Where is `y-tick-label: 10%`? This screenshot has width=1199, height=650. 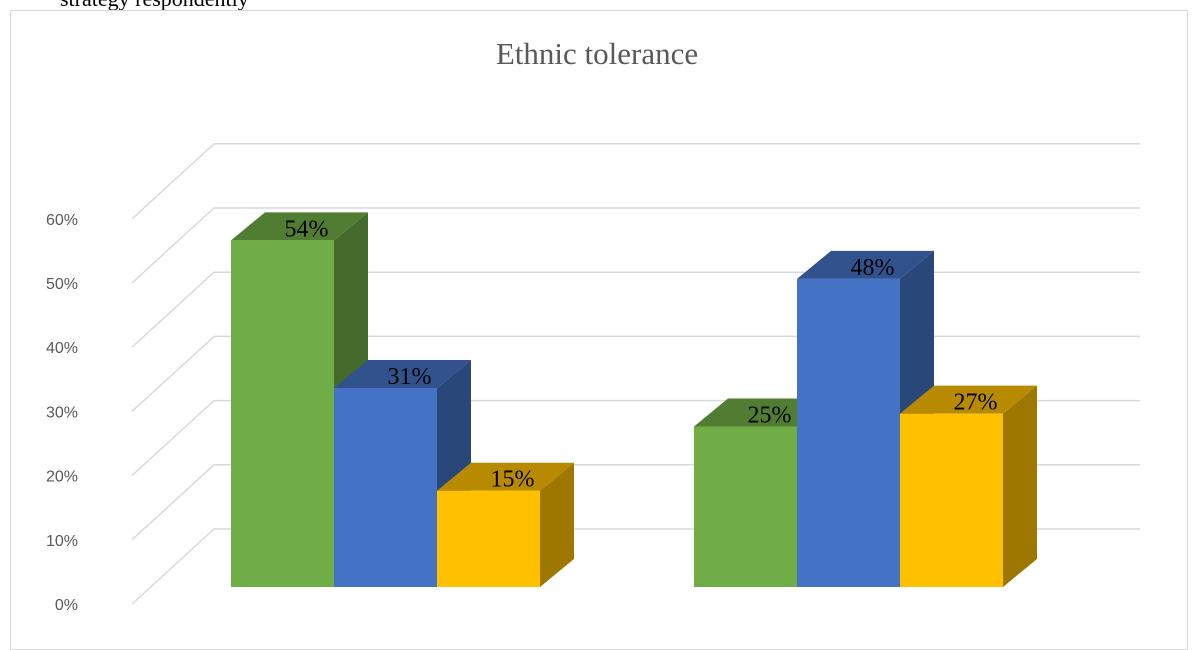 y-tick-label: 10% is located at coordinates (62, 541).